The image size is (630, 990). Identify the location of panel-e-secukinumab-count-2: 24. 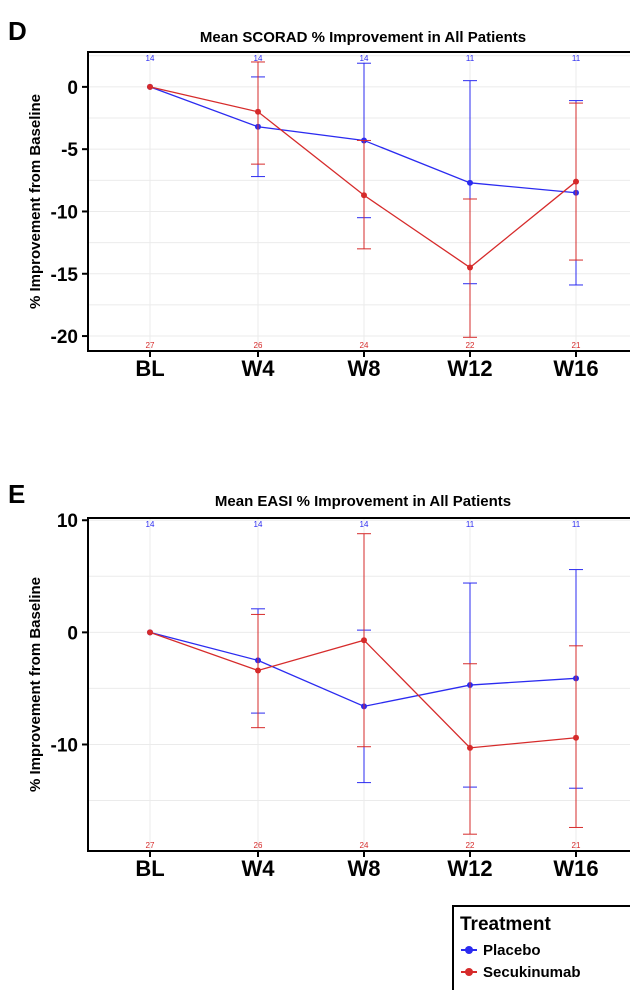
(364, 845).